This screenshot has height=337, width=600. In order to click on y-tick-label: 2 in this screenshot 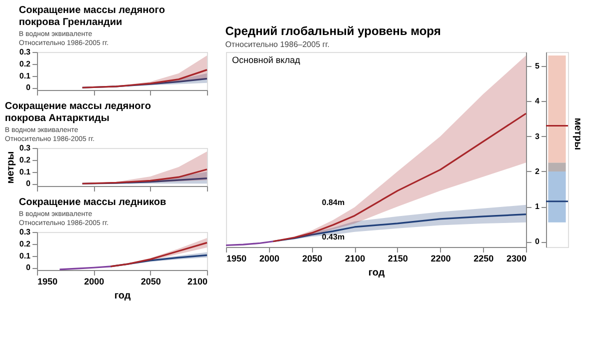, I will do `click(537, 171)`.